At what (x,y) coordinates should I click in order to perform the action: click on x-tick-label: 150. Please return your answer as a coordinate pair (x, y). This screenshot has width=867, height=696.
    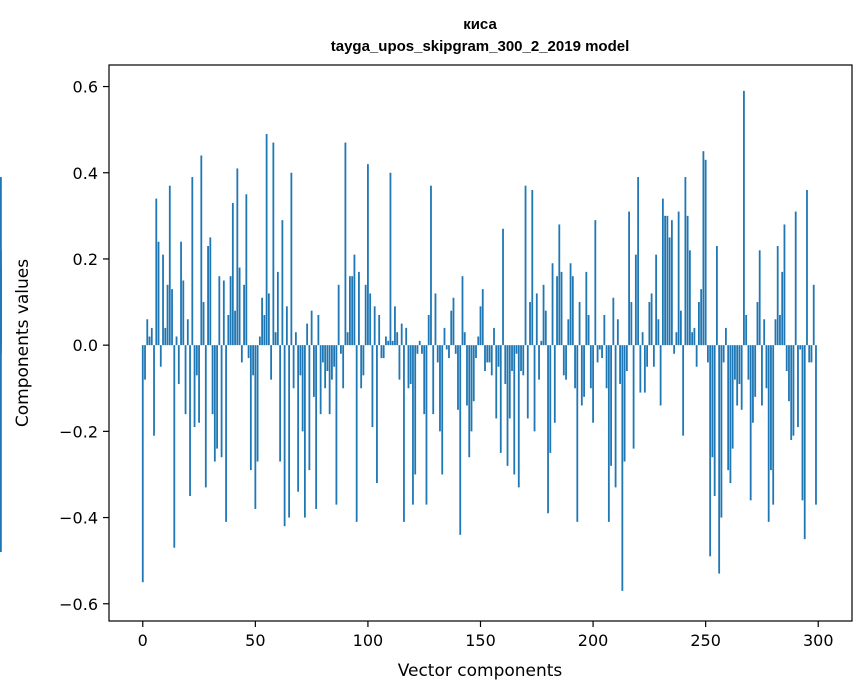
    Looking at the image, I should click on (480, 640).